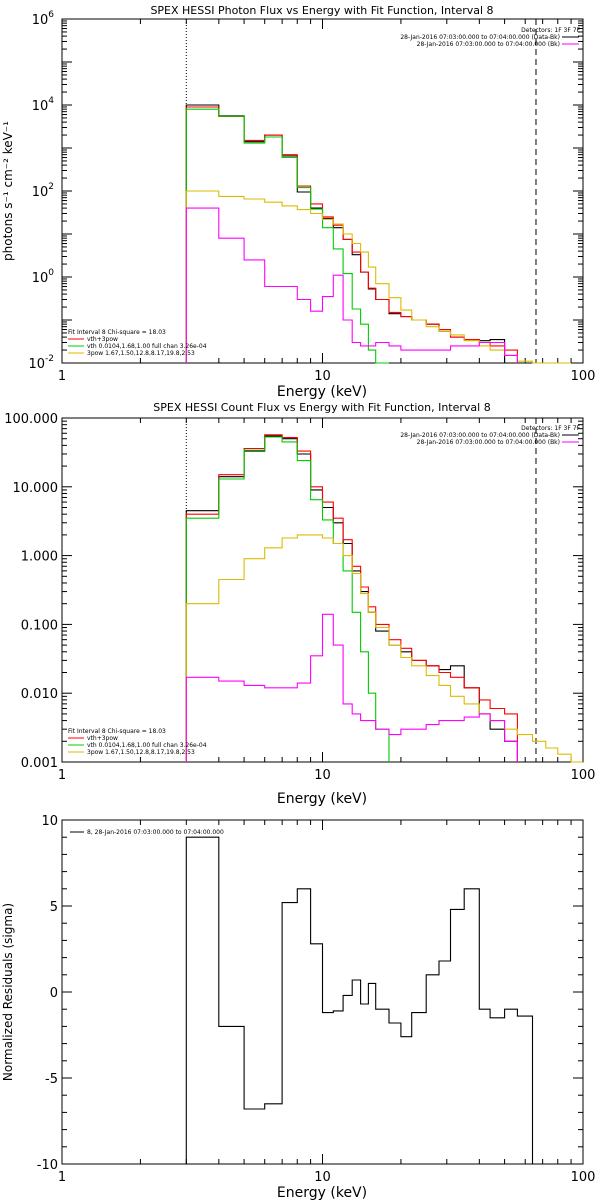 This screenshot has width=600, height=1200. I want to click on y-tick-label: 10, so click(49, 821).